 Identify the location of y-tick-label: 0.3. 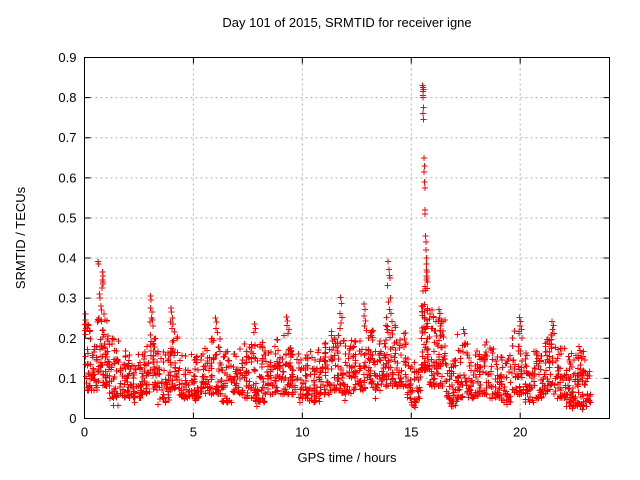
(67, 298).